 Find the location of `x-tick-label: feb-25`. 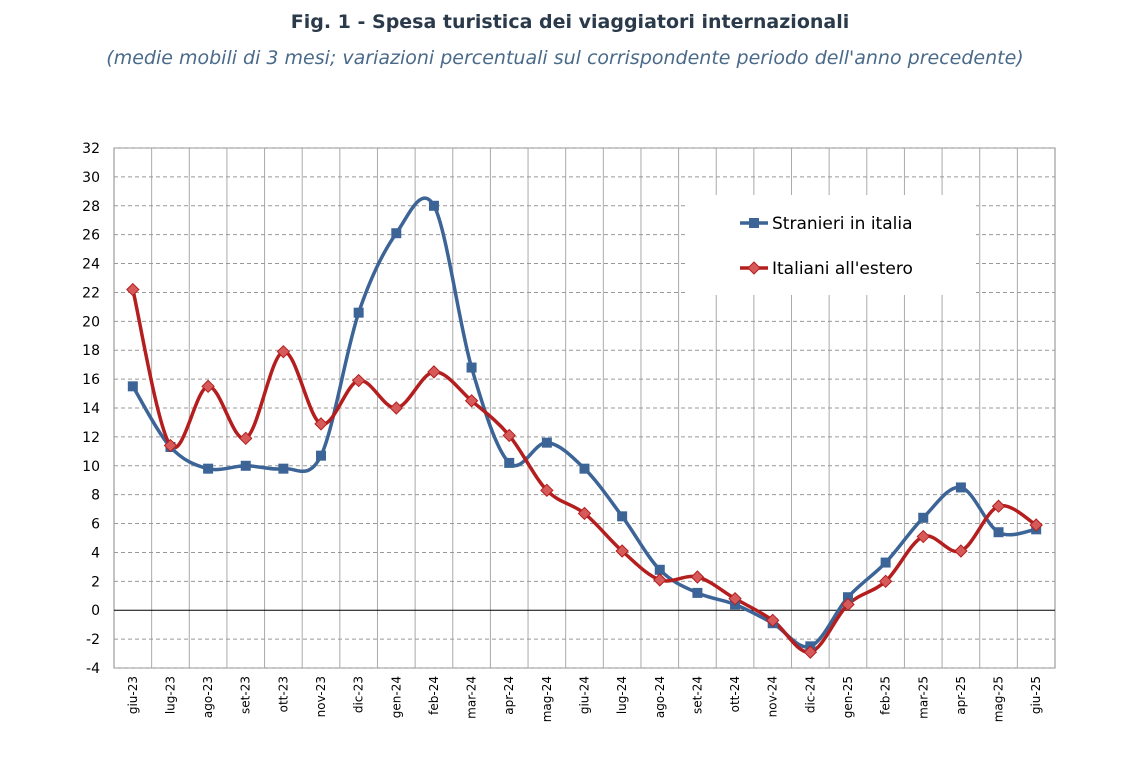

x-tick-label: feb-25 is located at coordinates (886, 695).